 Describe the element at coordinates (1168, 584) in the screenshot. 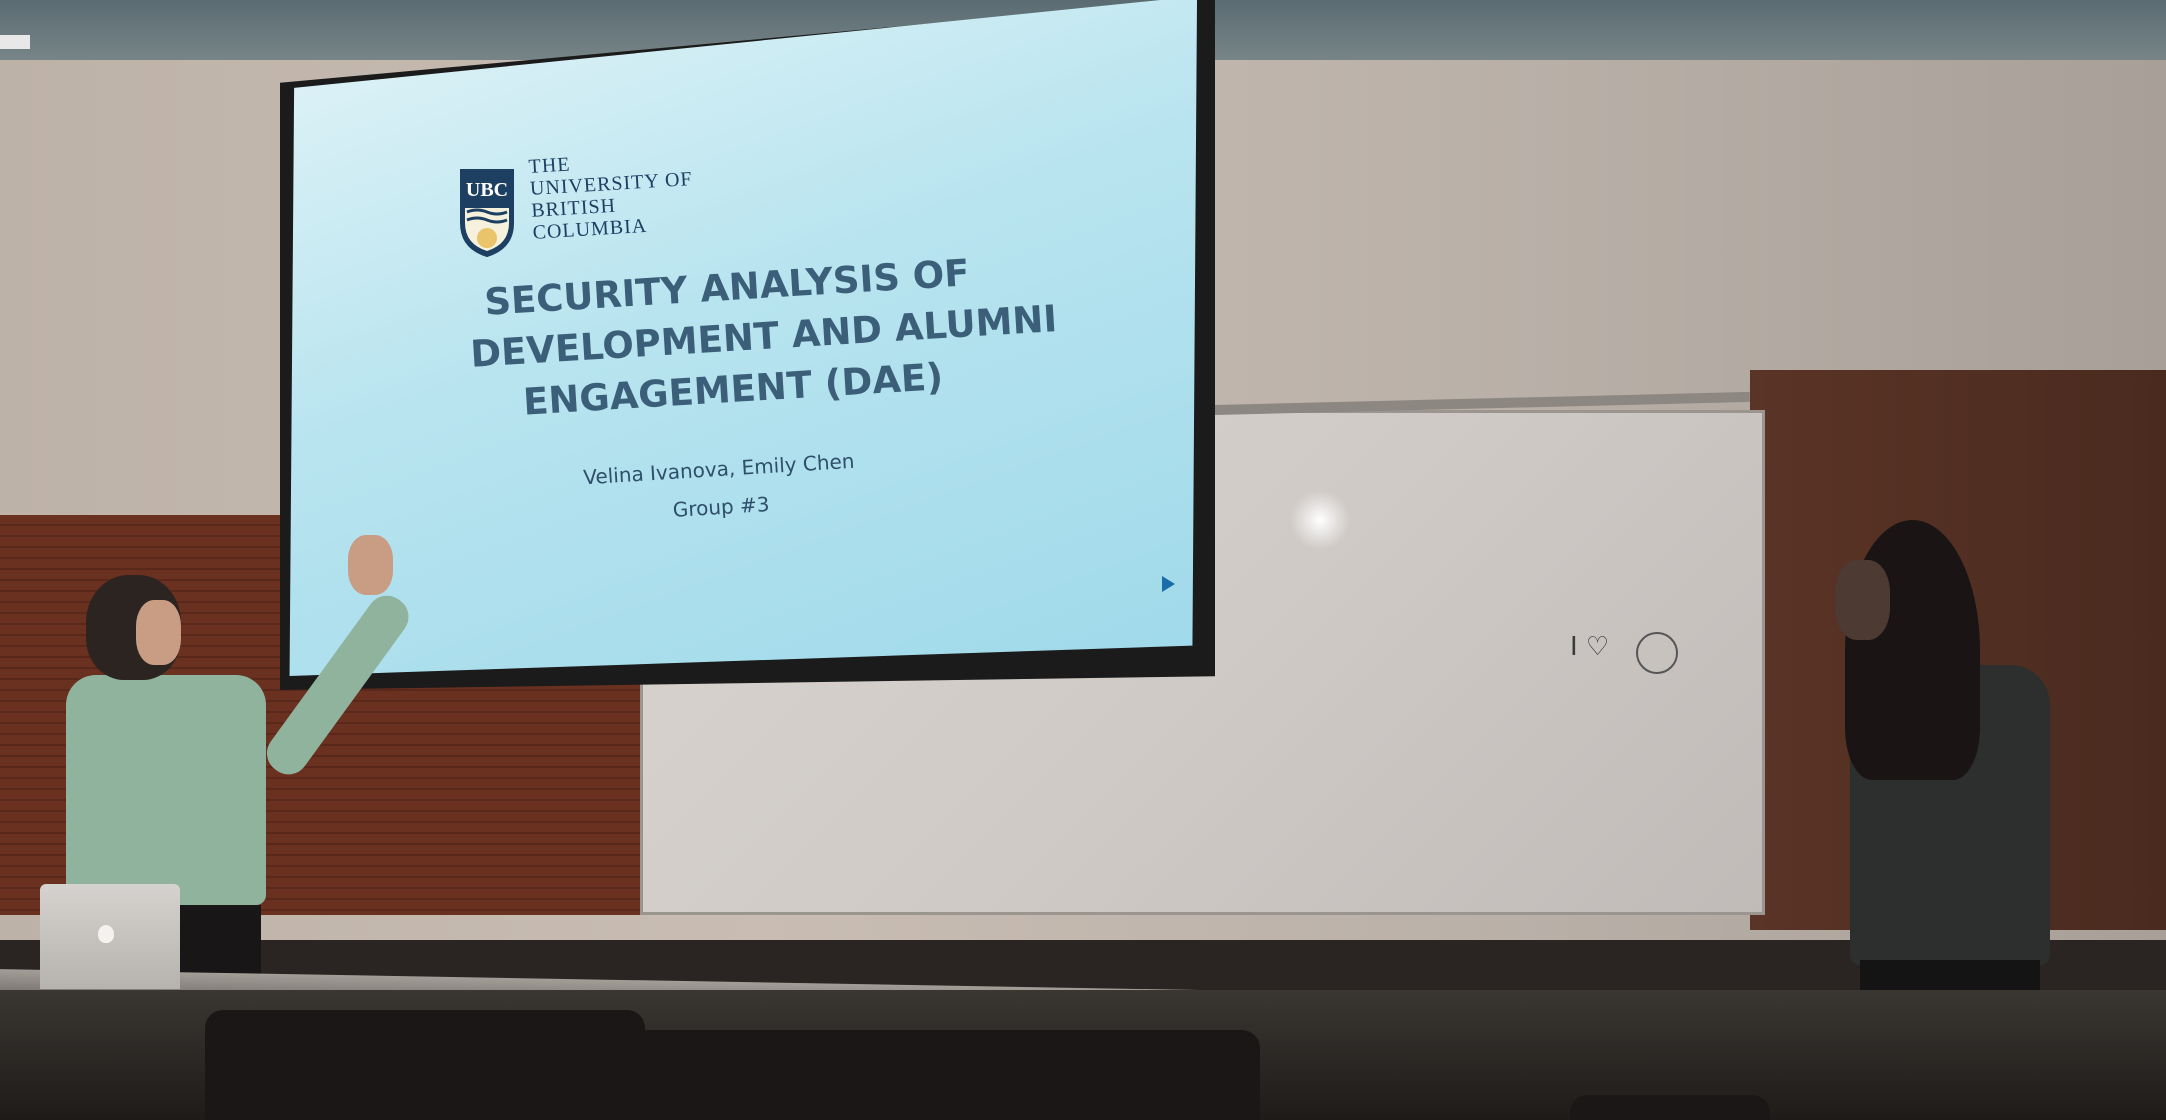

I see `next-slide-arrow-icon` at that location.